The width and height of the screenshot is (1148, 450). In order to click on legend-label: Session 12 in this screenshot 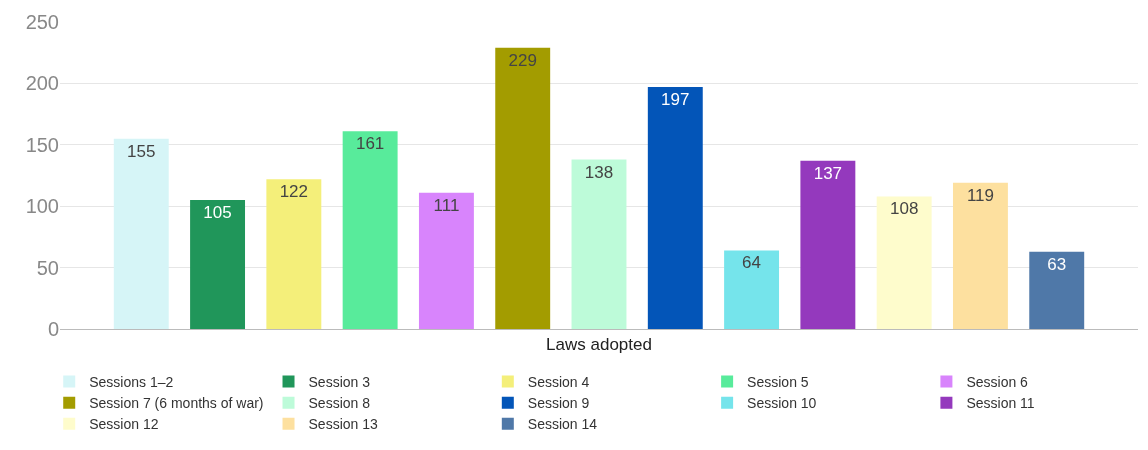, I will do `click(124, 424)`.